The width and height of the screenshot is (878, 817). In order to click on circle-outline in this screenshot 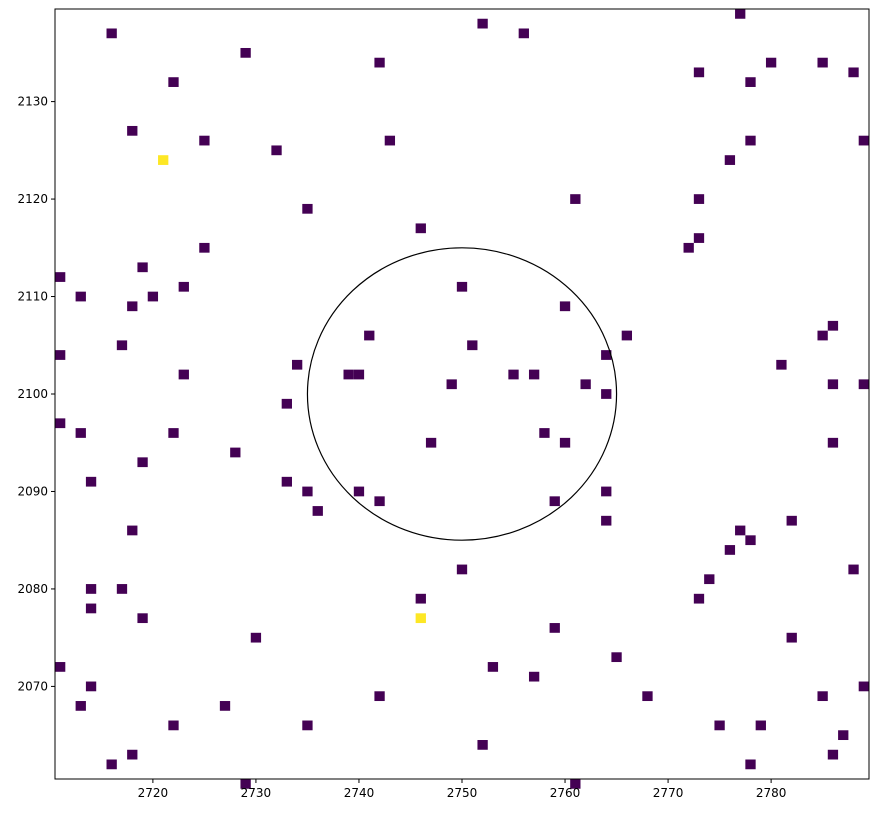, I will do `click(462, 394)`.